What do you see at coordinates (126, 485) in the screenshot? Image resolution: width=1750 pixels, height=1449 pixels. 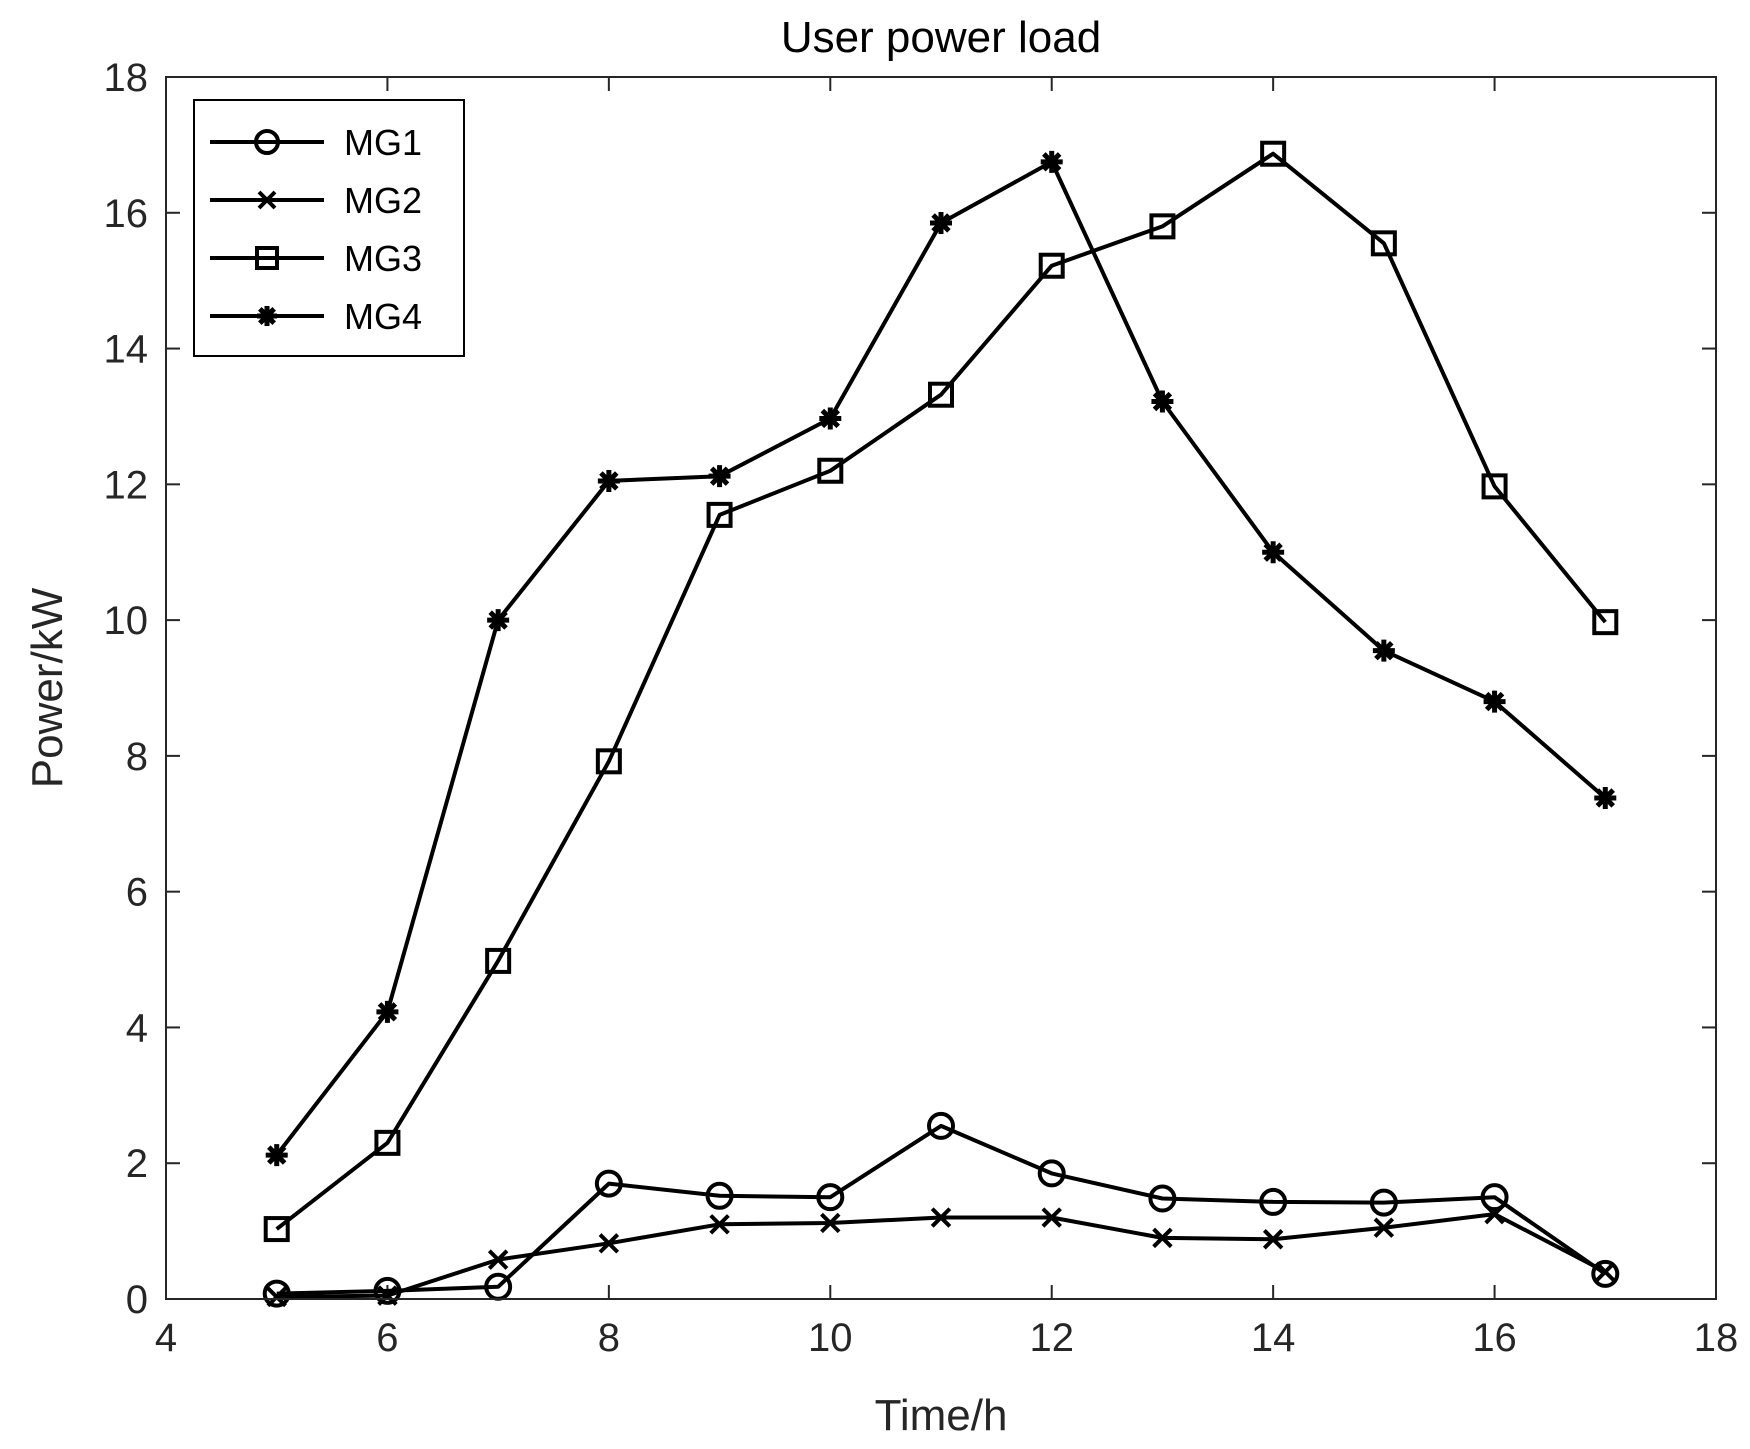 I see `y-tick-label: 12` at bounding box center [126, 485].